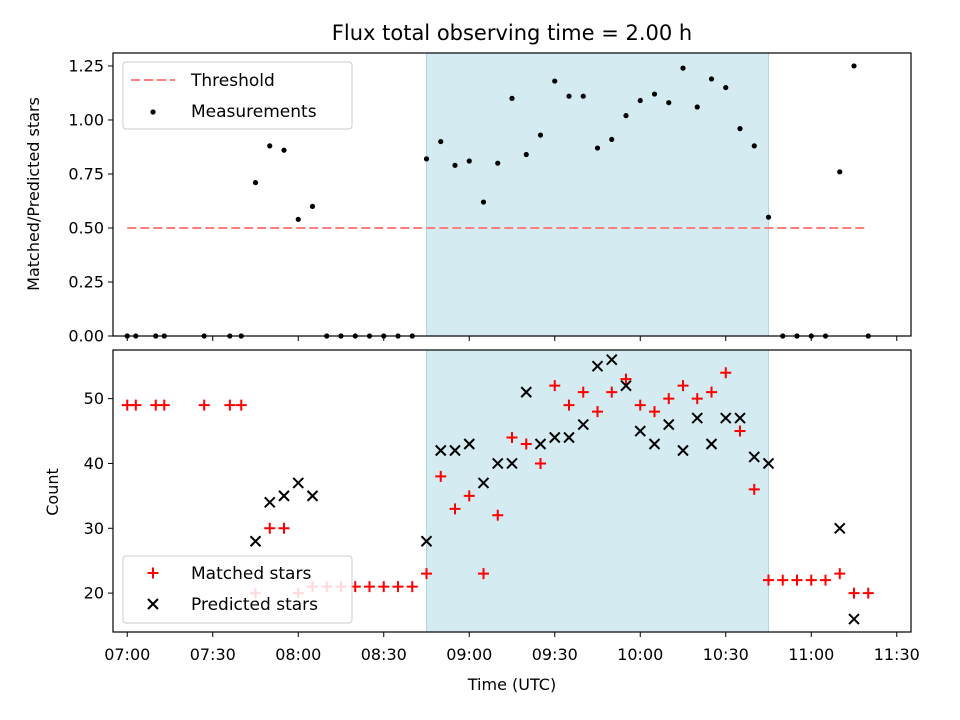 This screenshot has height=720, width=960. Describe the element at coordinates (86, 119) in the screenshot. I see `y-tick-label: 1.00` at that location.